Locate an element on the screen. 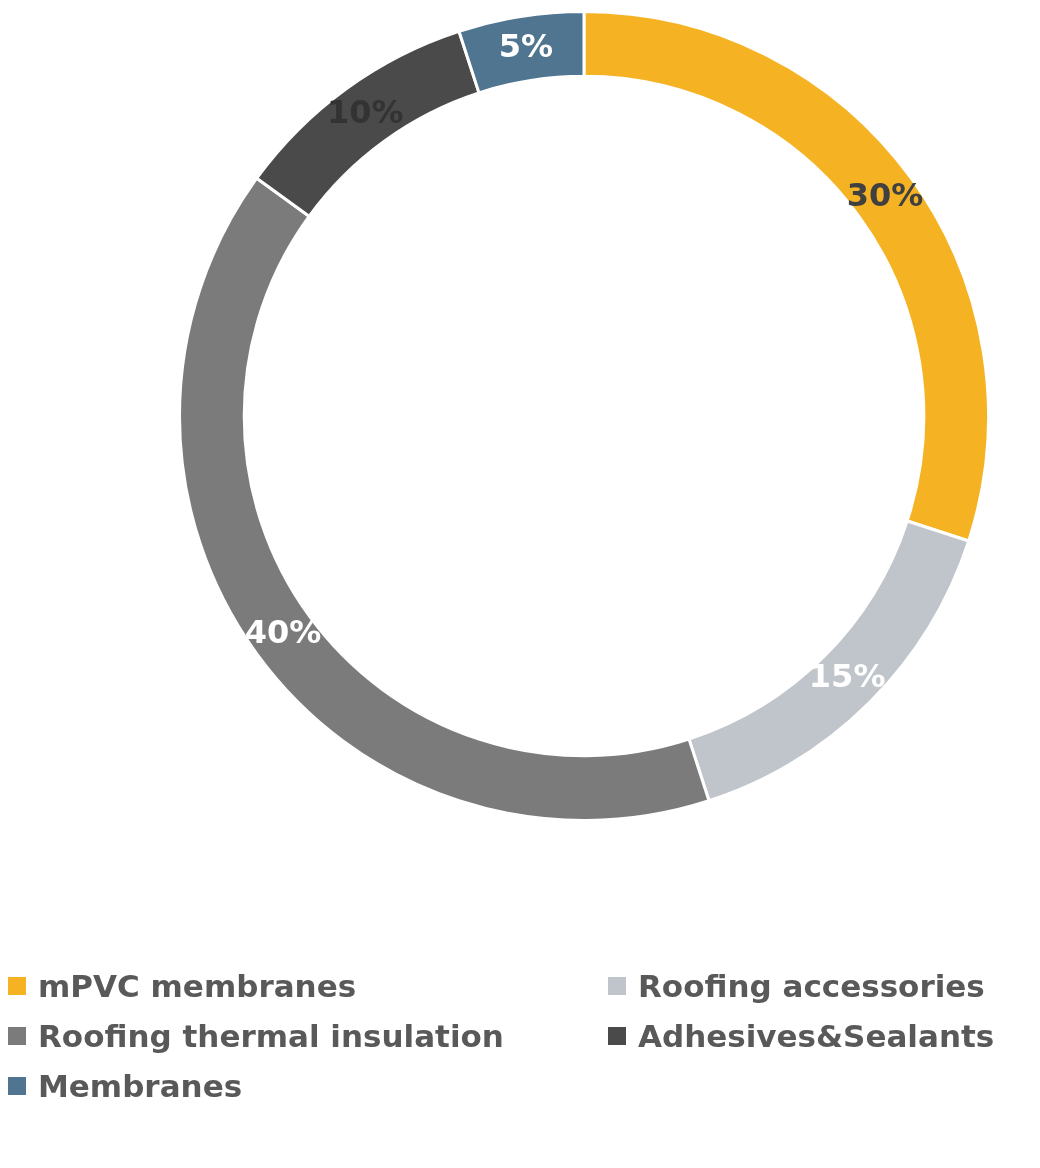 The height and width of the screenshot is (1168, 1040). data-label: 30% is located at coordinates (885, 194).